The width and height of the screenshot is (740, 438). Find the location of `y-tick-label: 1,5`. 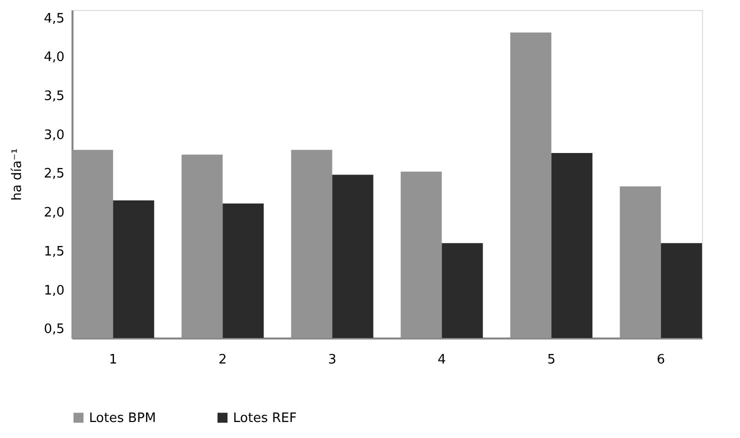

y-tick-label: 1,5 is located at coordinates (54, 252).